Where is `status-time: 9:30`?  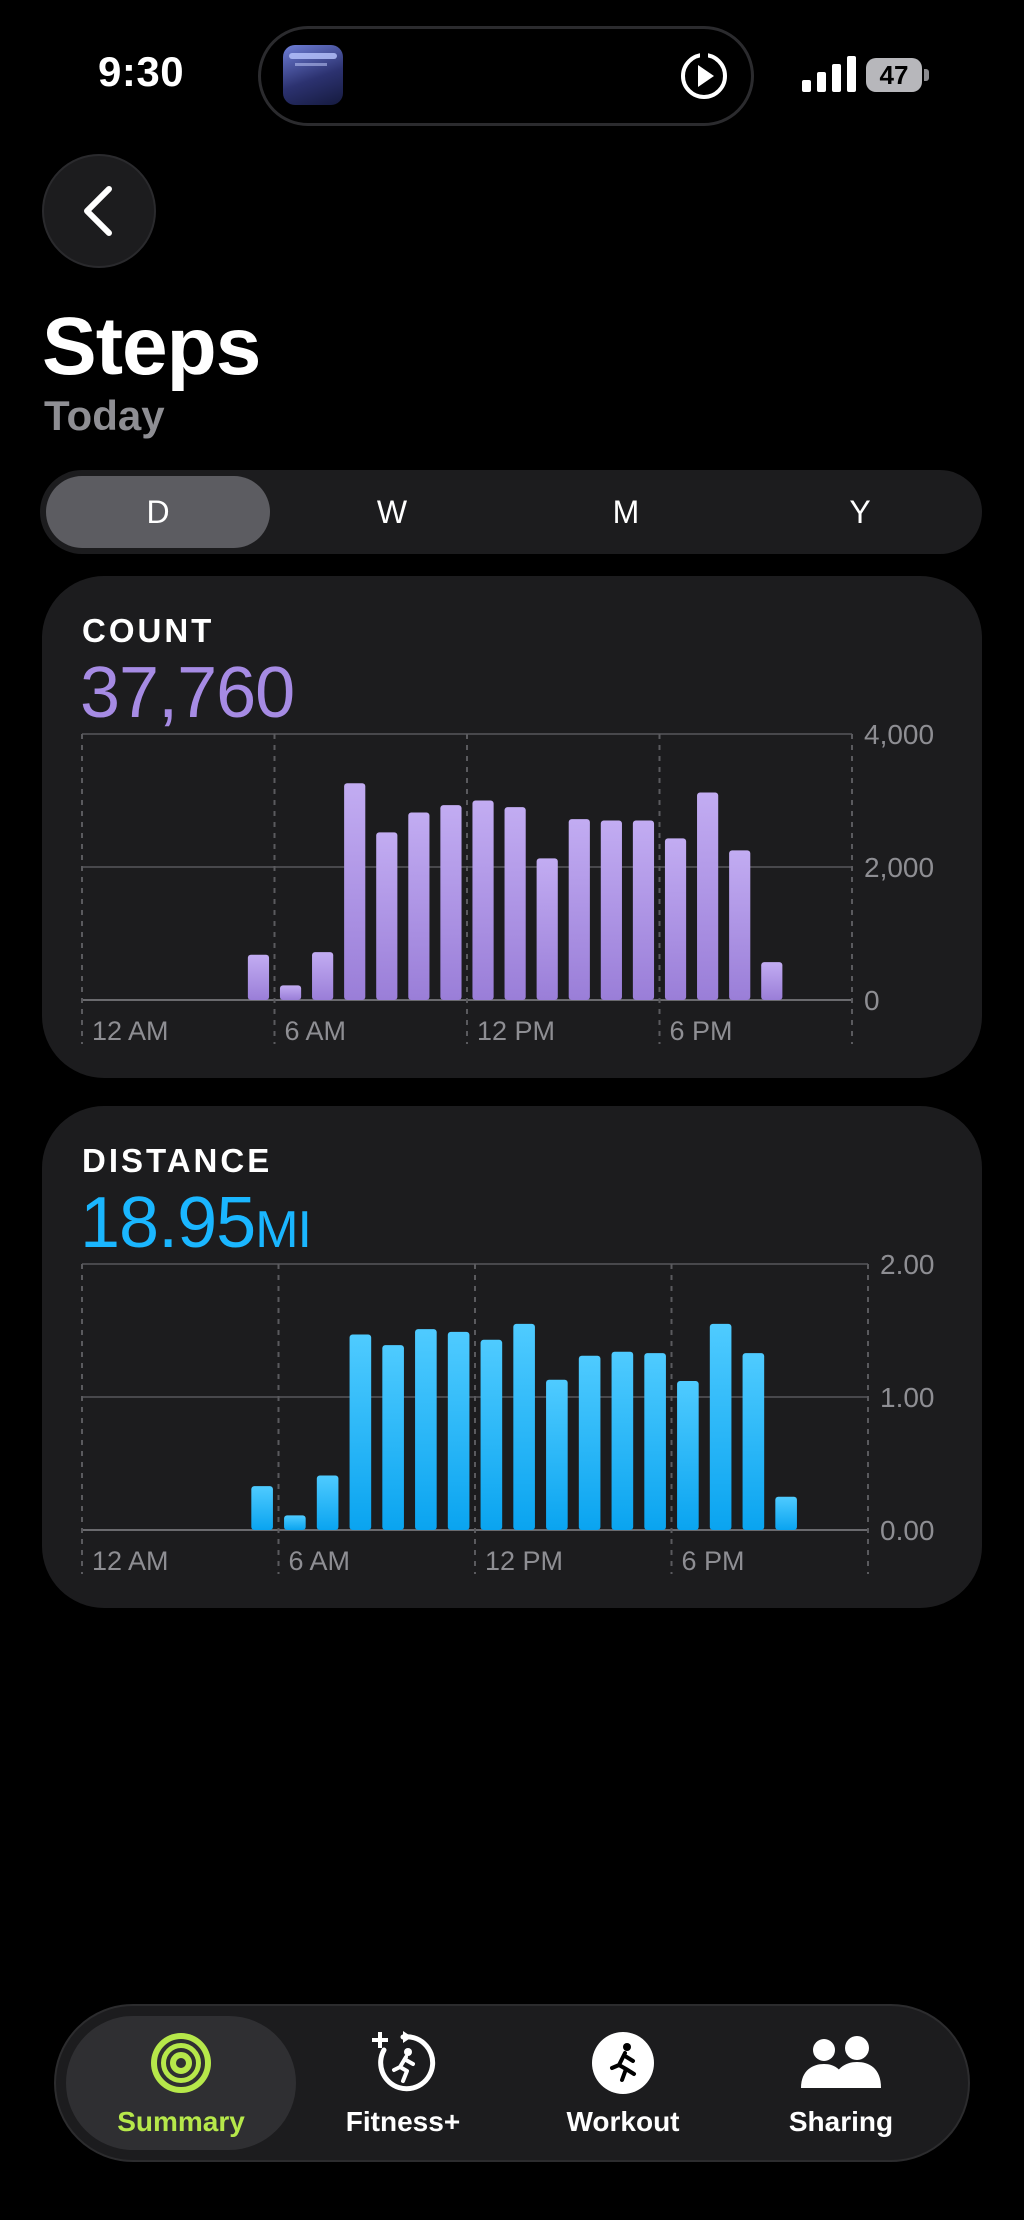
status-time: 9:30 is located at coordinates (141, 71).